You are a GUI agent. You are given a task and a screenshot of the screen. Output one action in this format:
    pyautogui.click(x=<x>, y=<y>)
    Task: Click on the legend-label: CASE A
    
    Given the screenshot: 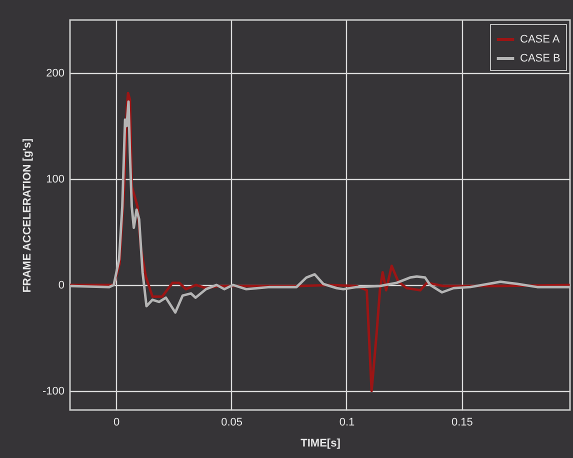 What is the action you would take?
    pyautogui.click(x=540, y=40)
    